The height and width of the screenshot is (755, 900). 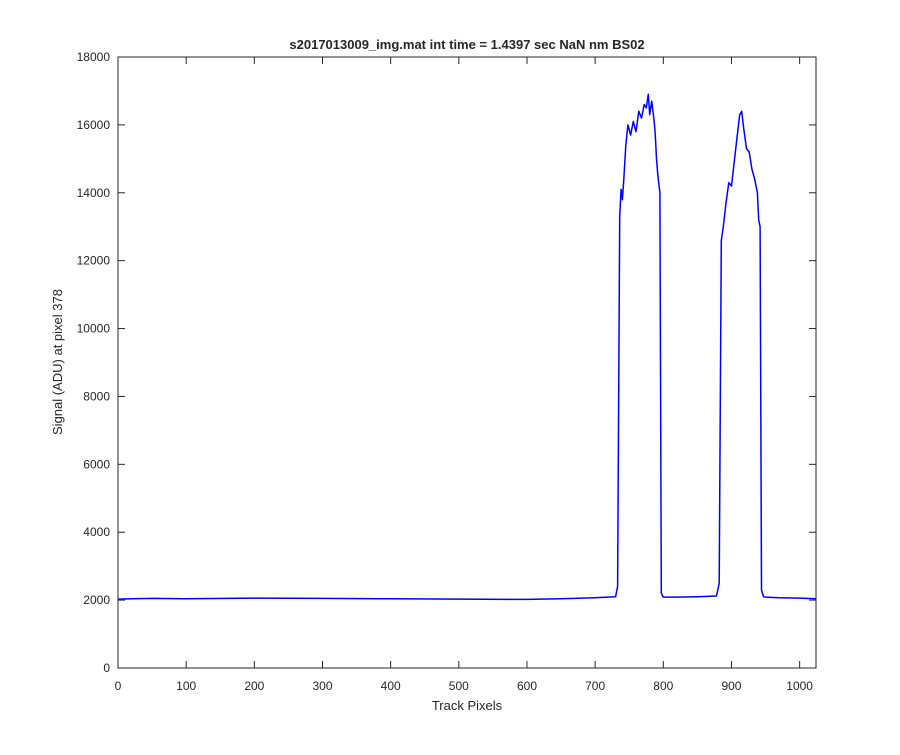 What do you see at coordinates (96, 464) in the screenshot?
I see `y-tick-label: 6000` at bounding box center [96, 464].